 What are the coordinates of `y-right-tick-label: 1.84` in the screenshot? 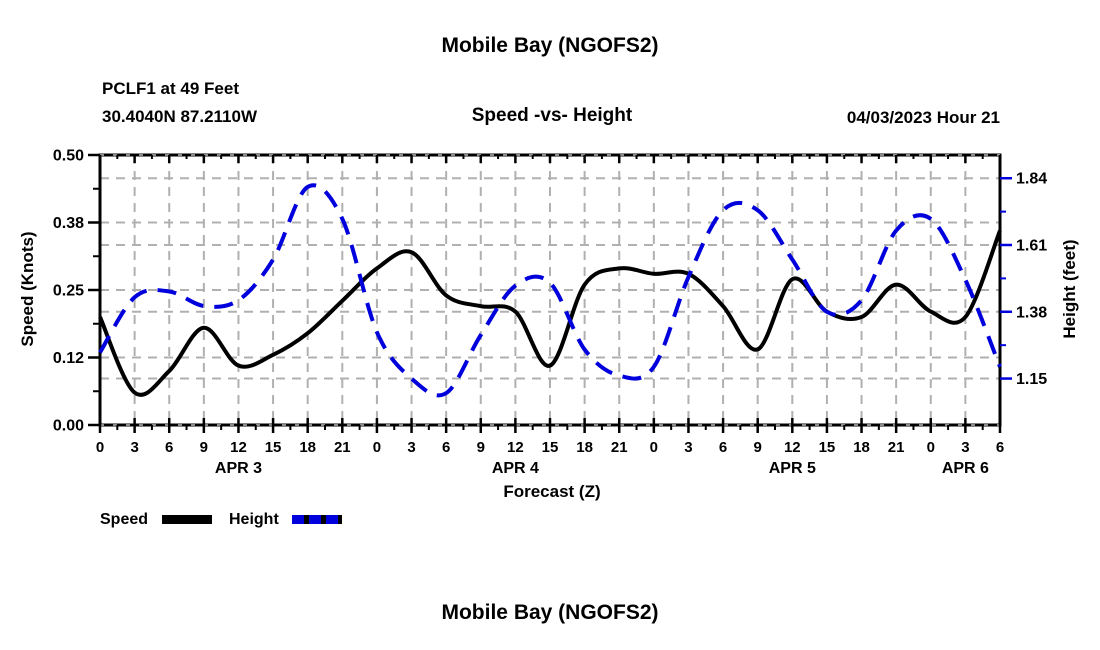 It's located at (1031, 179).